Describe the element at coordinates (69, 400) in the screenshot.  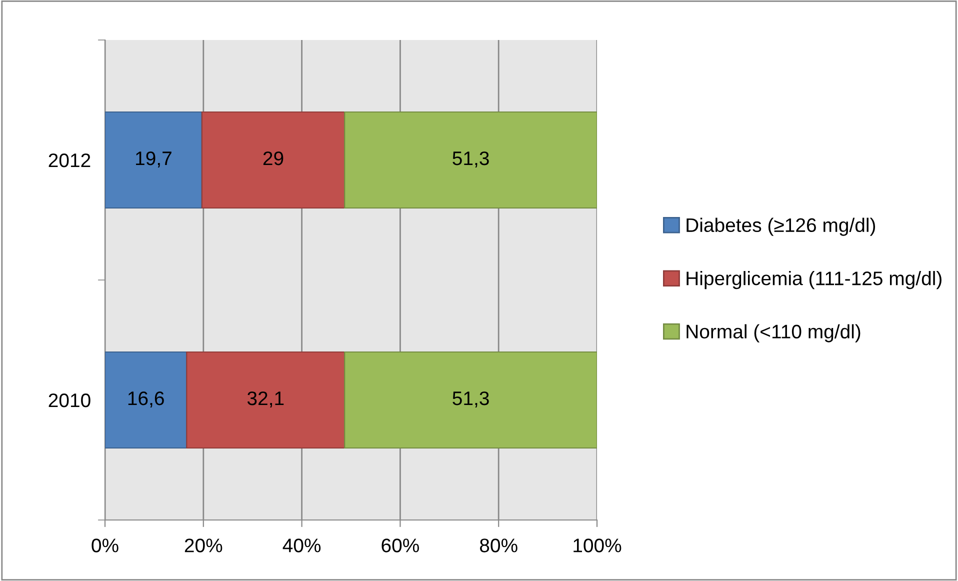
I see `y-tick-label: 2010` at that location.